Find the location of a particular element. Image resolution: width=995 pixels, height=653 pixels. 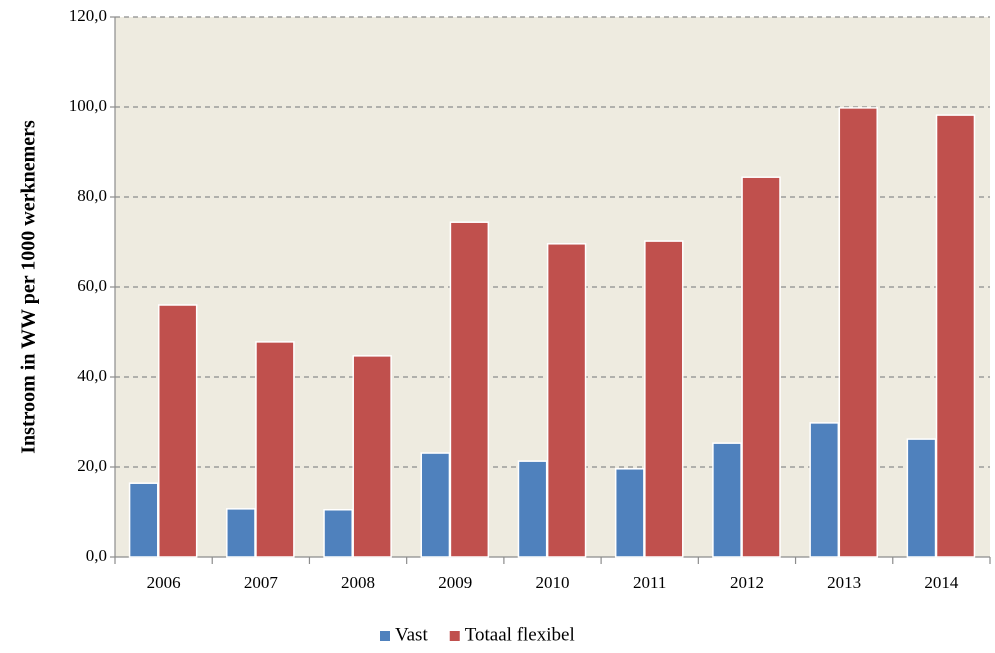

y-tick-label: 0,0 is located at coordinates (96, 555).